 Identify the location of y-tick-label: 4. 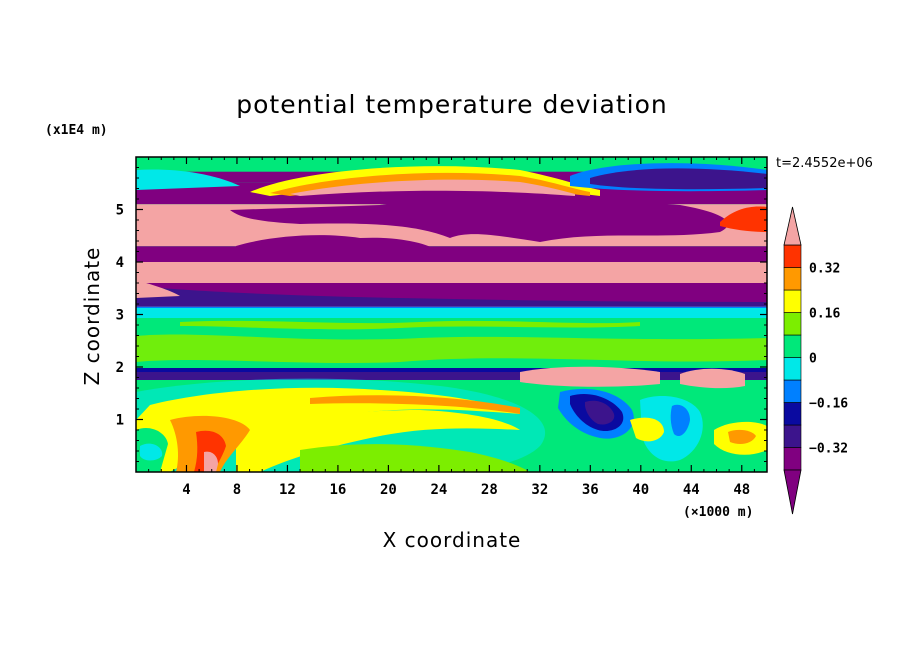
(120, 263).